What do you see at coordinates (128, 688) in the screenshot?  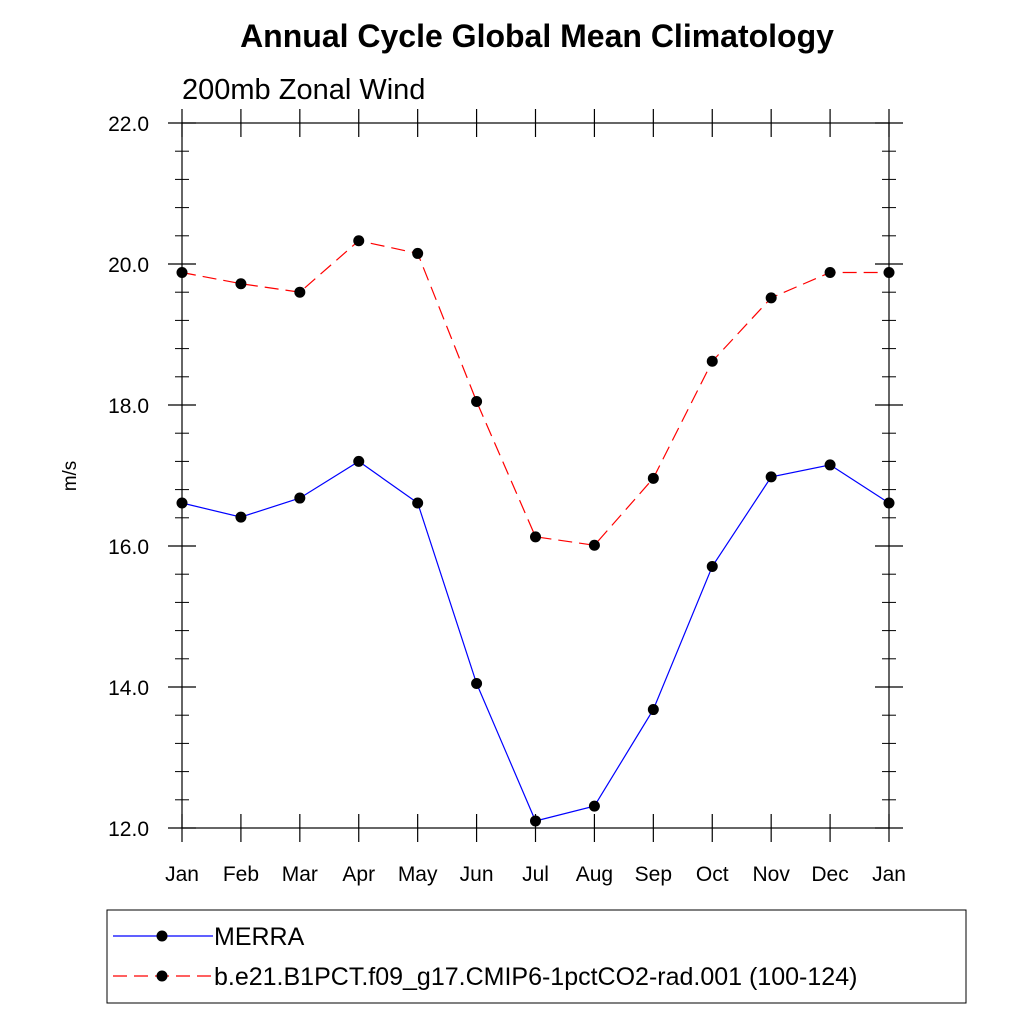 I see `y-tick-label: 14.0` at bounding box center [128, 688].